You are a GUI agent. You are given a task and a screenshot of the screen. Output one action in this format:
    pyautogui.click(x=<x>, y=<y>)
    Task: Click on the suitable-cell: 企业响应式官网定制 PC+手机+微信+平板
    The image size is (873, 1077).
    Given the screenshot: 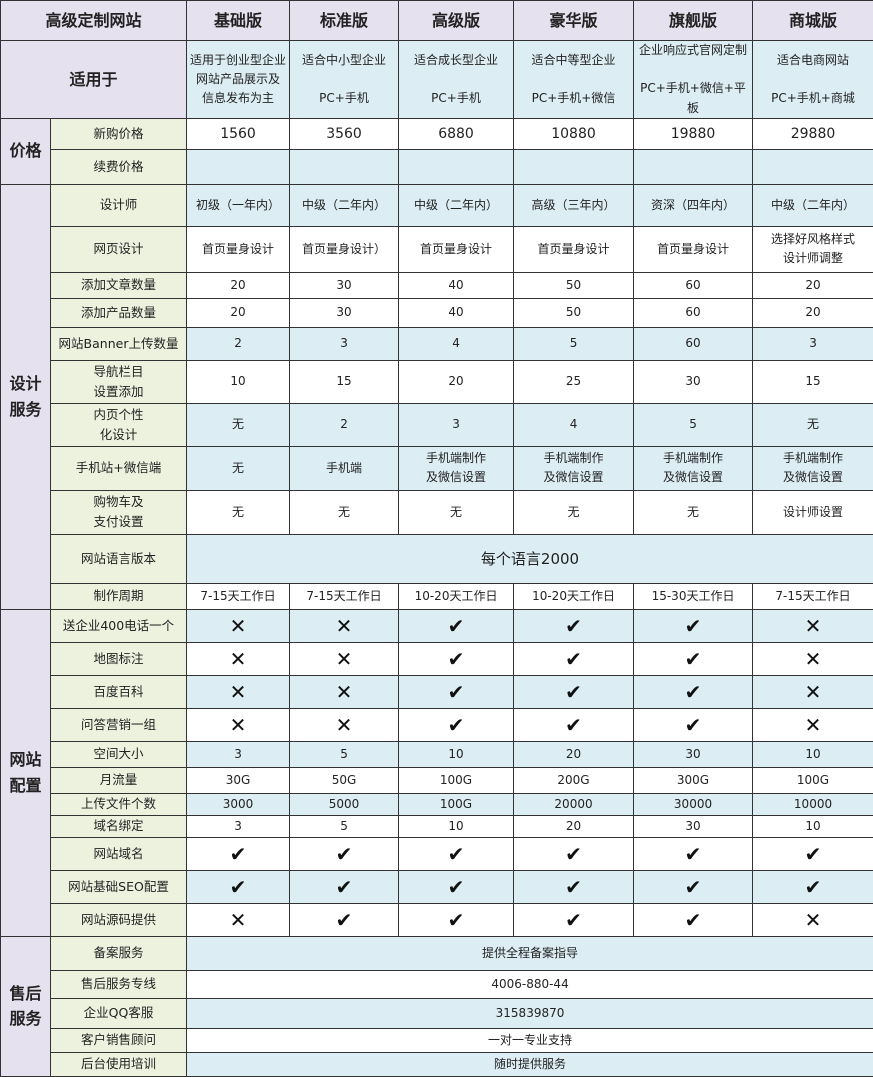 What is the action you would take?
    pyautogui.click(x=693, y=80)
    